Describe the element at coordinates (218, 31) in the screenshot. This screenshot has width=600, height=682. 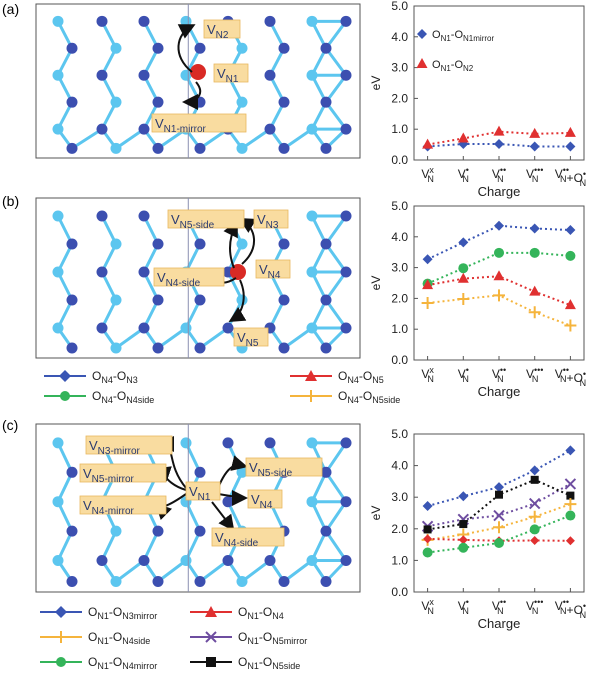
I see `structure-a-label-text-v_n2: VN2` at that location.